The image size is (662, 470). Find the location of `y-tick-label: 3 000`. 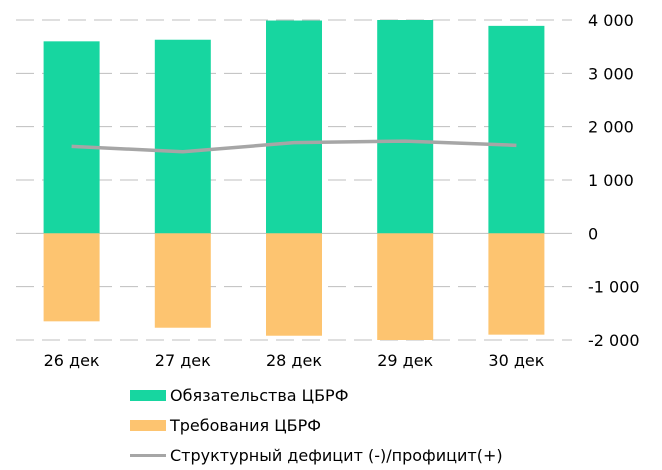

y-tick-label: 3 000 is located at coordinates (611, 73).